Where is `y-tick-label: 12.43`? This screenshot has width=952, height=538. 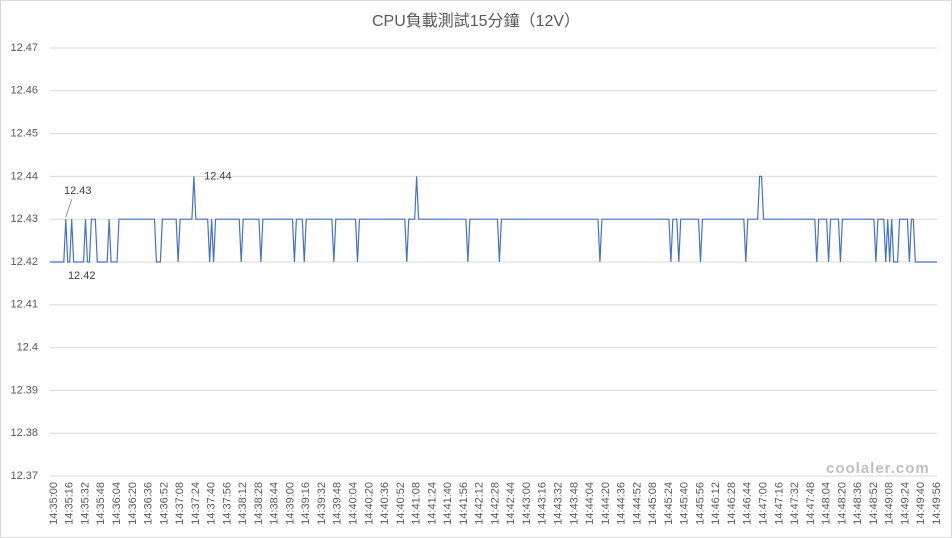 y-tick-label: 12.43 is located at coordinates (24, 219).